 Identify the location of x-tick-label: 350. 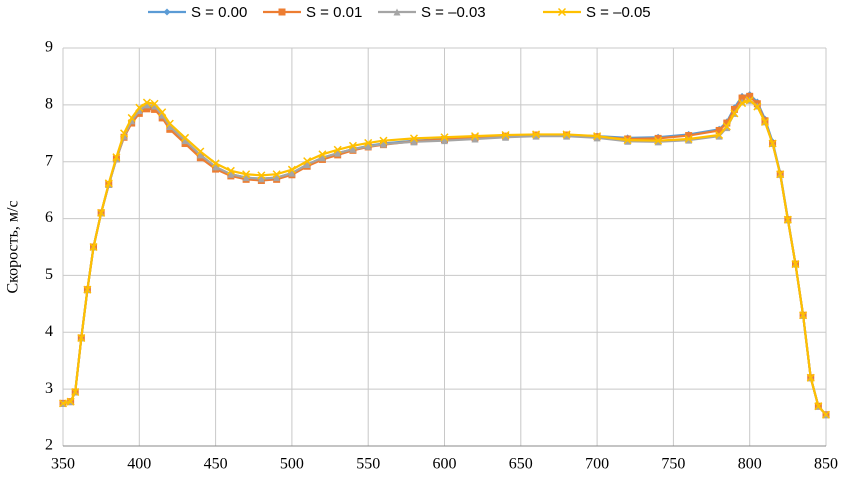
(63, 464).